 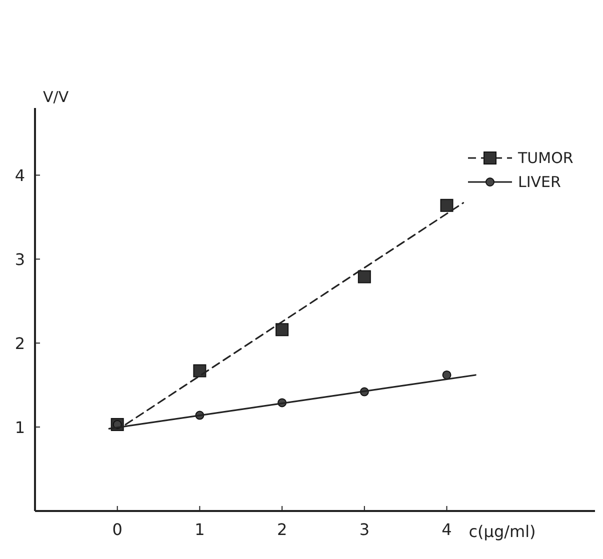 I want to click on x-tick-label: 0, so click(x=117, y=529).